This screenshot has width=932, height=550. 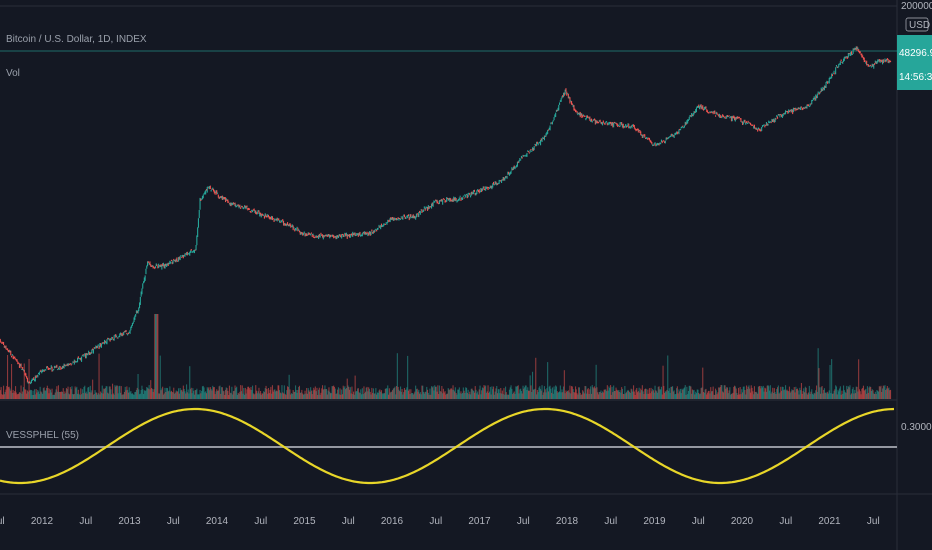 What do you see at coordinates (917, 24) in the screenshot?
I see `currency-tag` at bounding box center [917, 24].